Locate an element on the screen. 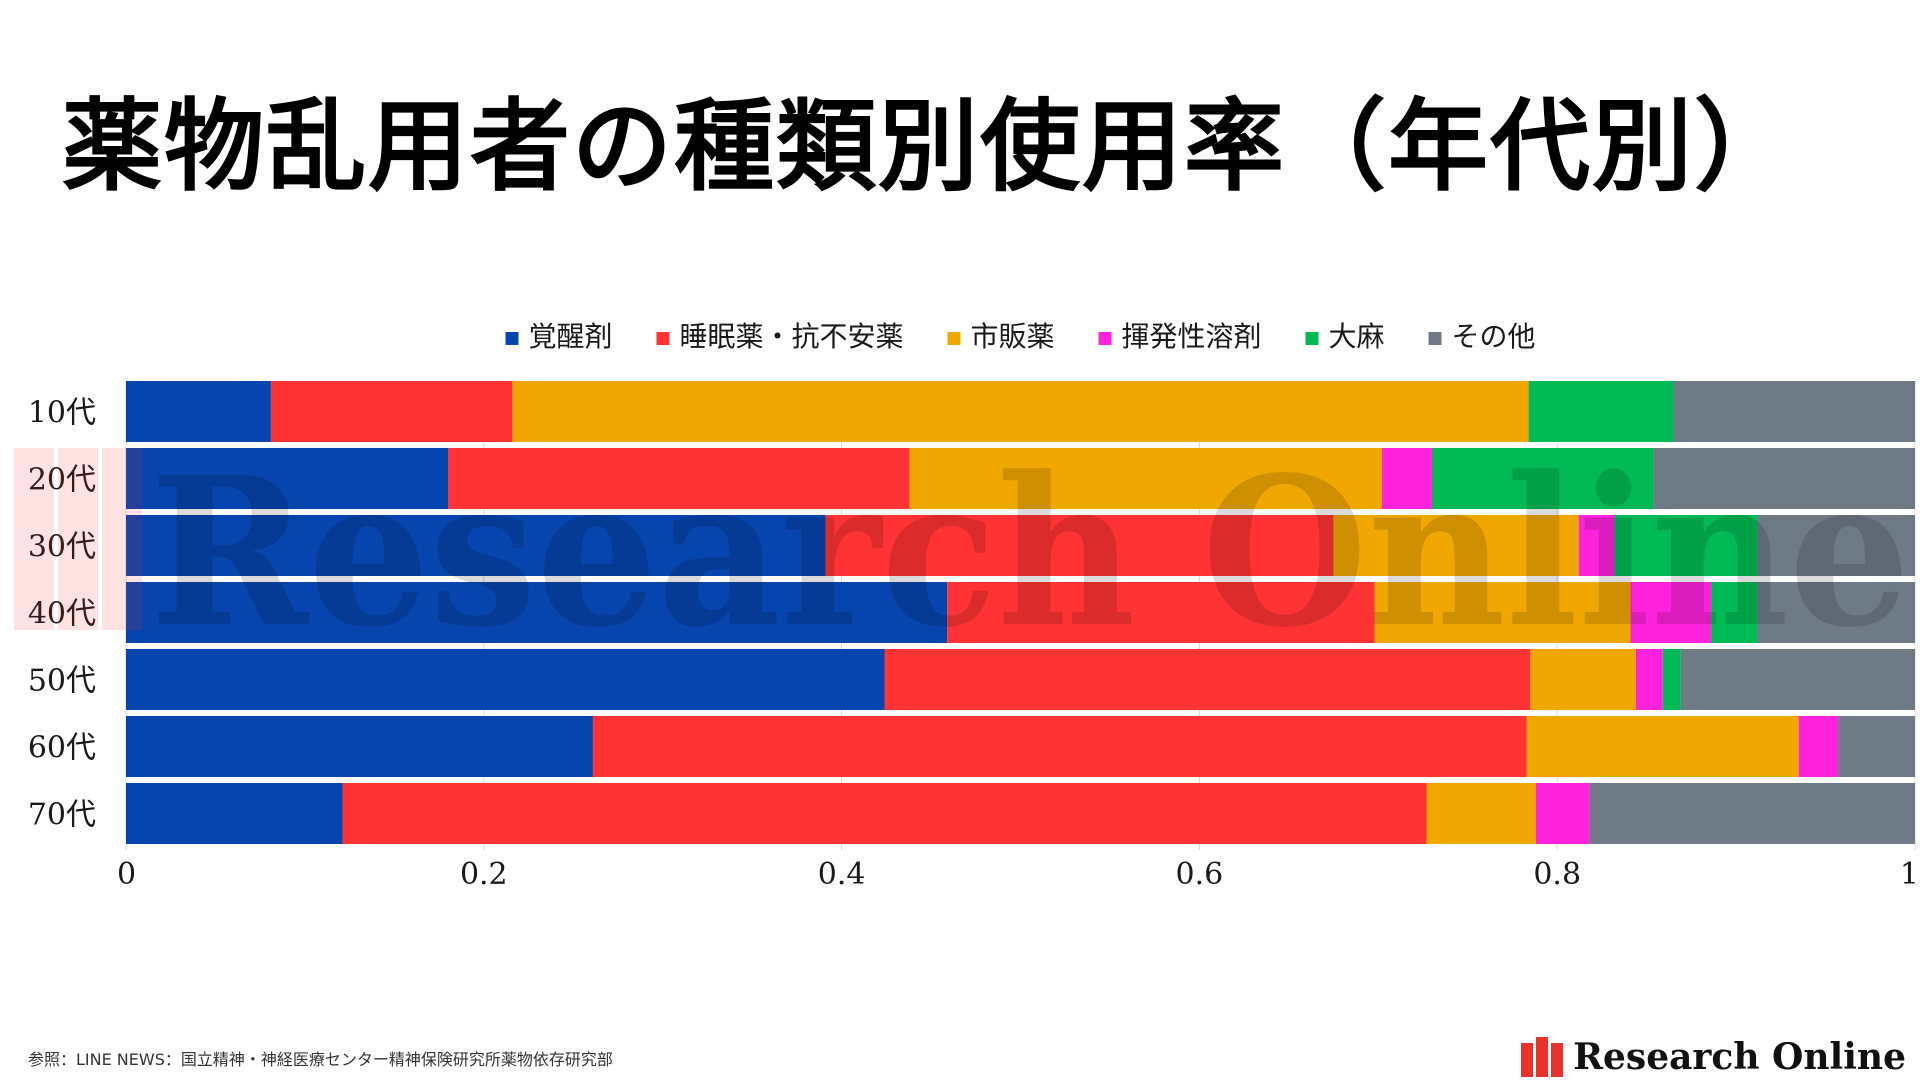 Image resolution: width=1920 pixels, height=1080 pixels. category-label: 70代 is located at coordinates (62, 815).